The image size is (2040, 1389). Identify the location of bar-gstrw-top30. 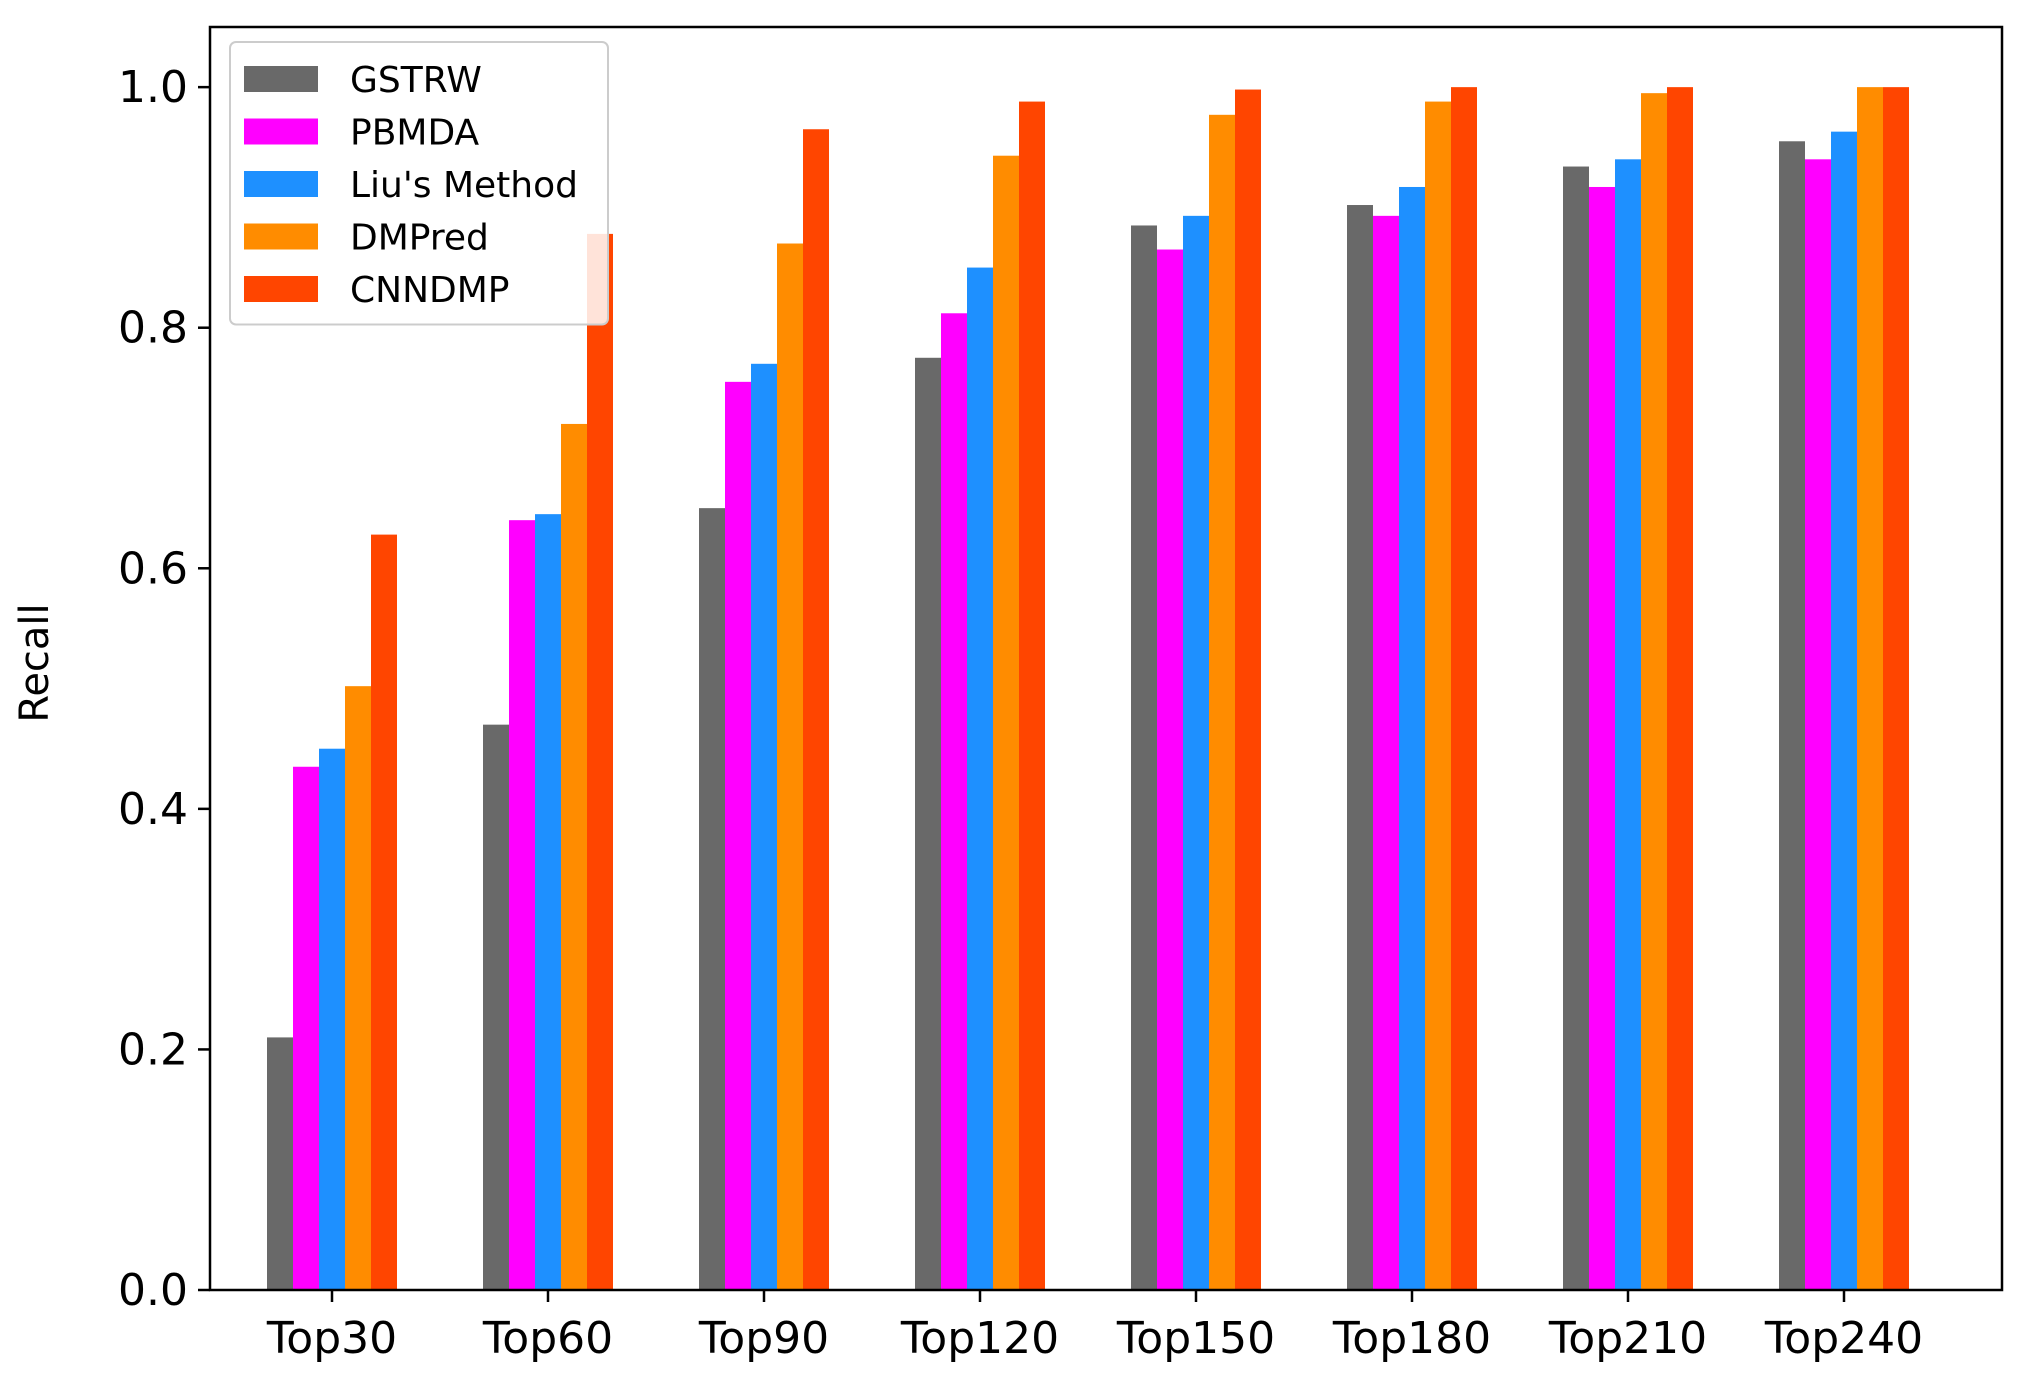
(280, 1163).